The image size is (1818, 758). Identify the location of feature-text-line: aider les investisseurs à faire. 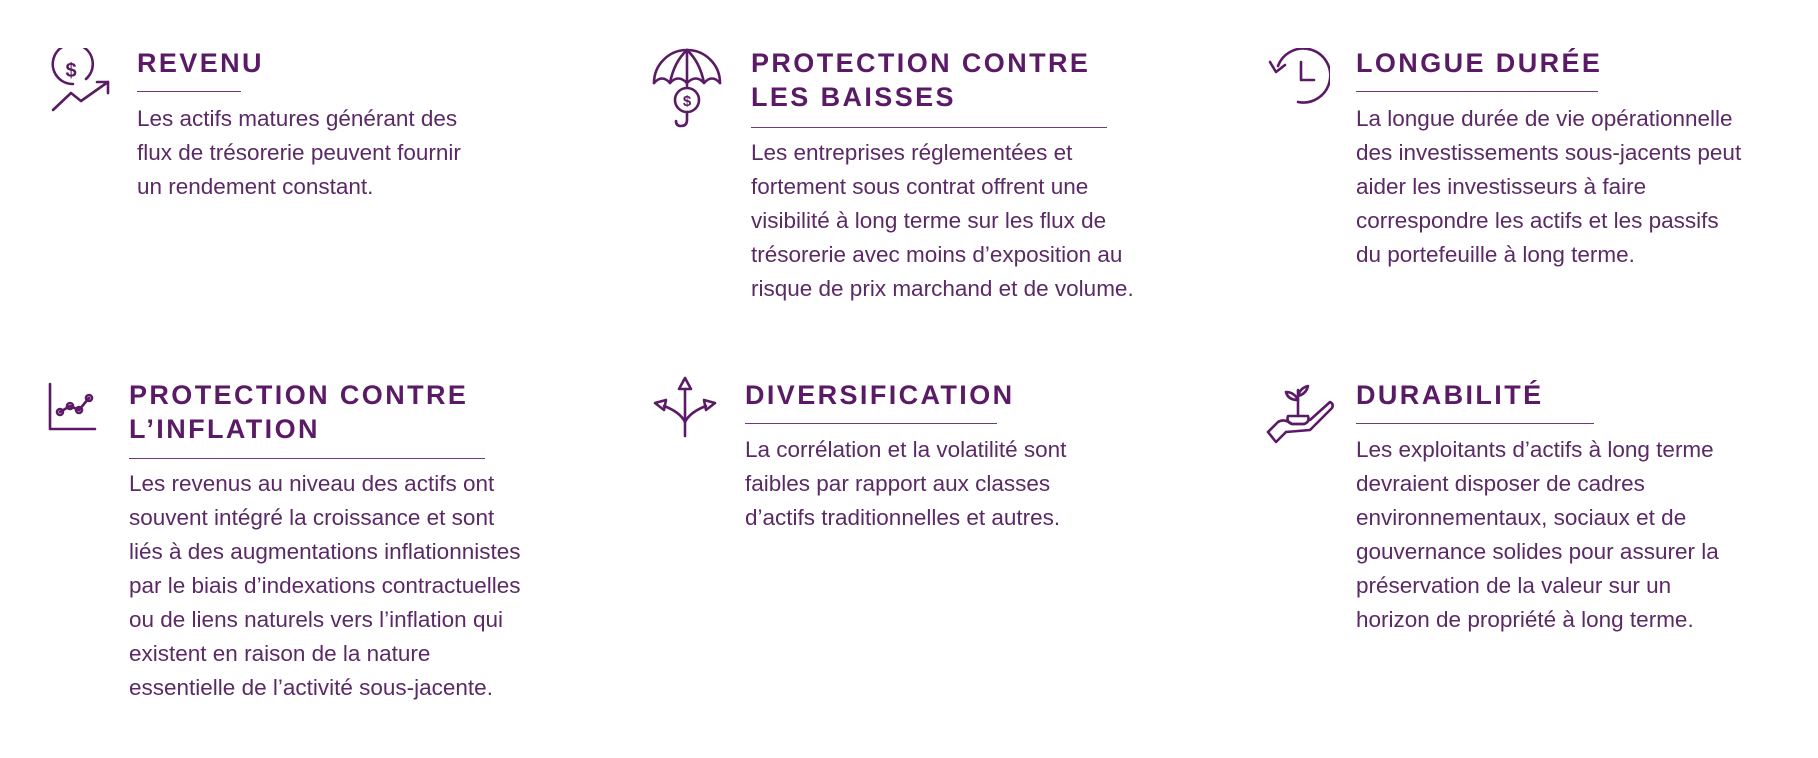
(1501, 186).